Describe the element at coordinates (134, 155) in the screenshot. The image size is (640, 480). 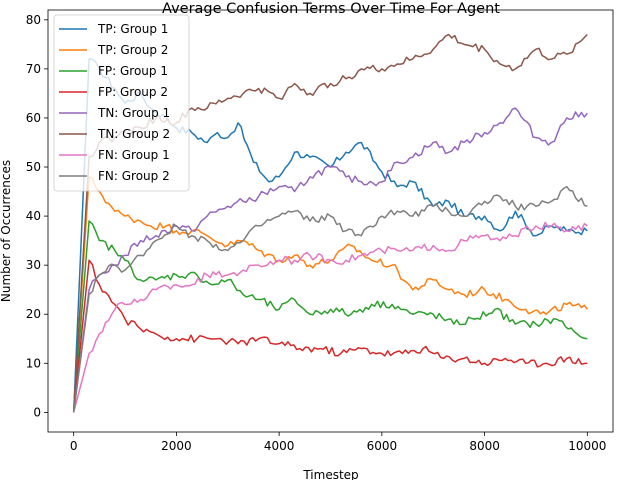
I see `legend-label: FN: Group 1` at that location.